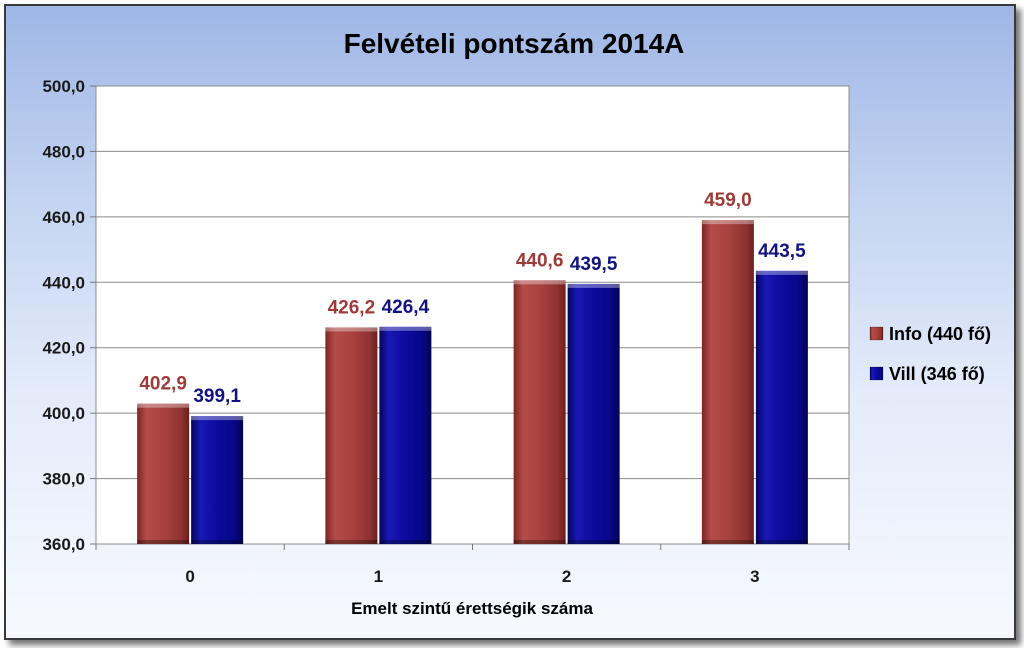 Image resolution: width=1024 pixels, height=648 pixels. What do you see at coordinates (63, 348) in the screenshot?
I see `y-tick-label: 420,0` at bounding box center [63, 348].